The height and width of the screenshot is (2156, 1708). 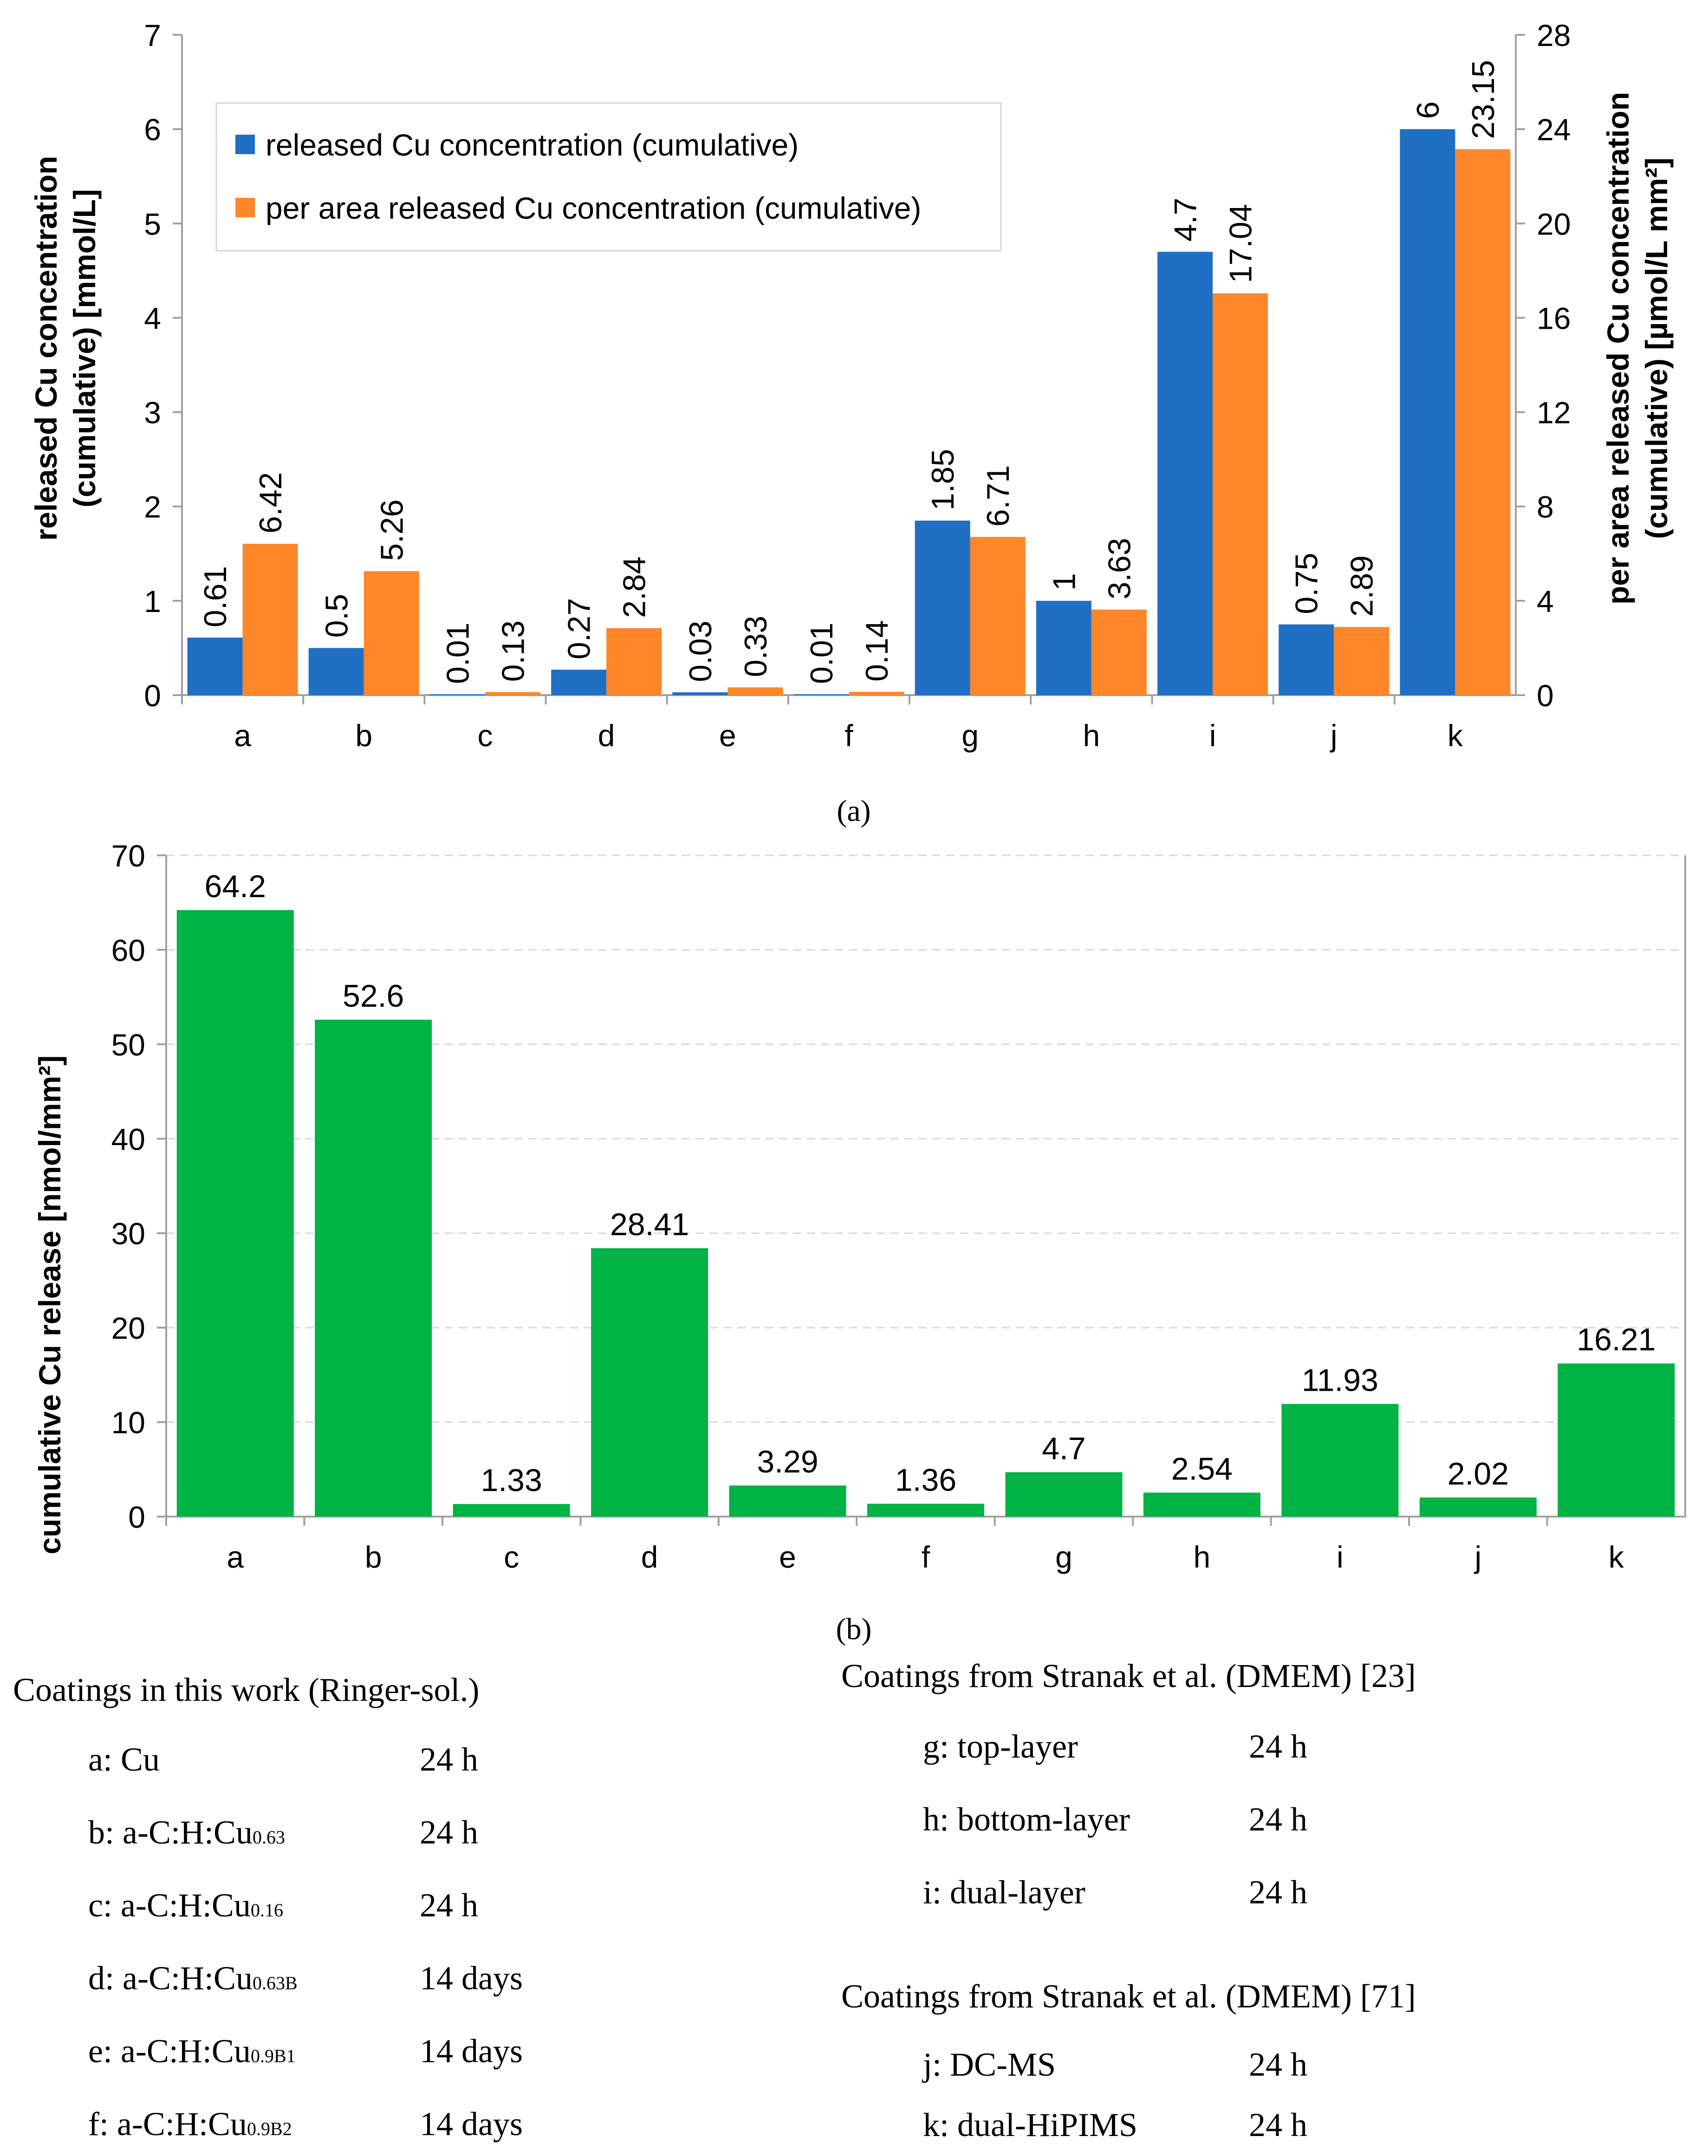 I want to click on key-right-top-item-label: h: bottom-layer, so click(x=1026, y=1819).